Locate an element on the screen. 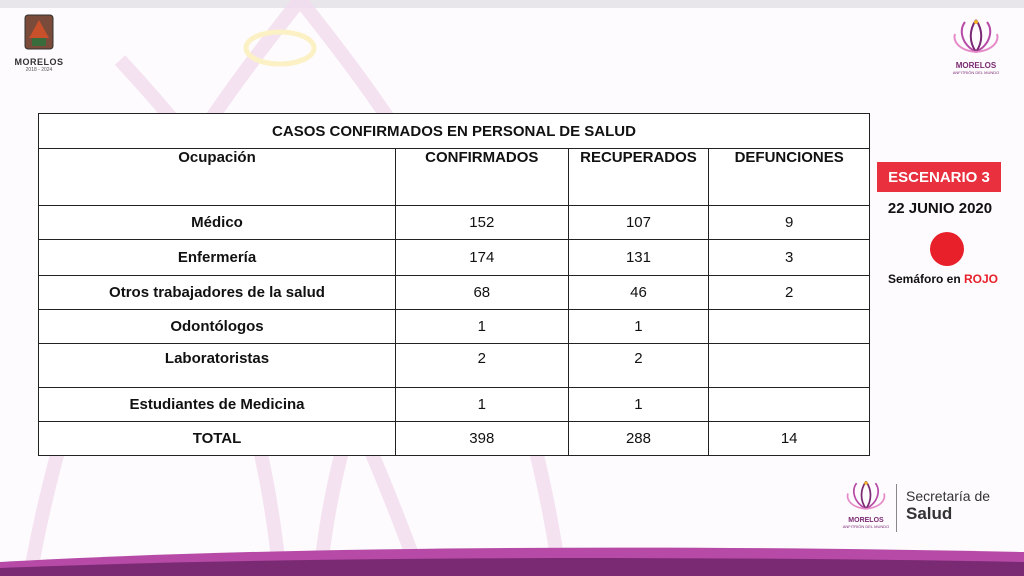 Image resolution: width=1024 pixels, height=576 pixels. row-confirmed: 174 is located at coordinates (482, 257).